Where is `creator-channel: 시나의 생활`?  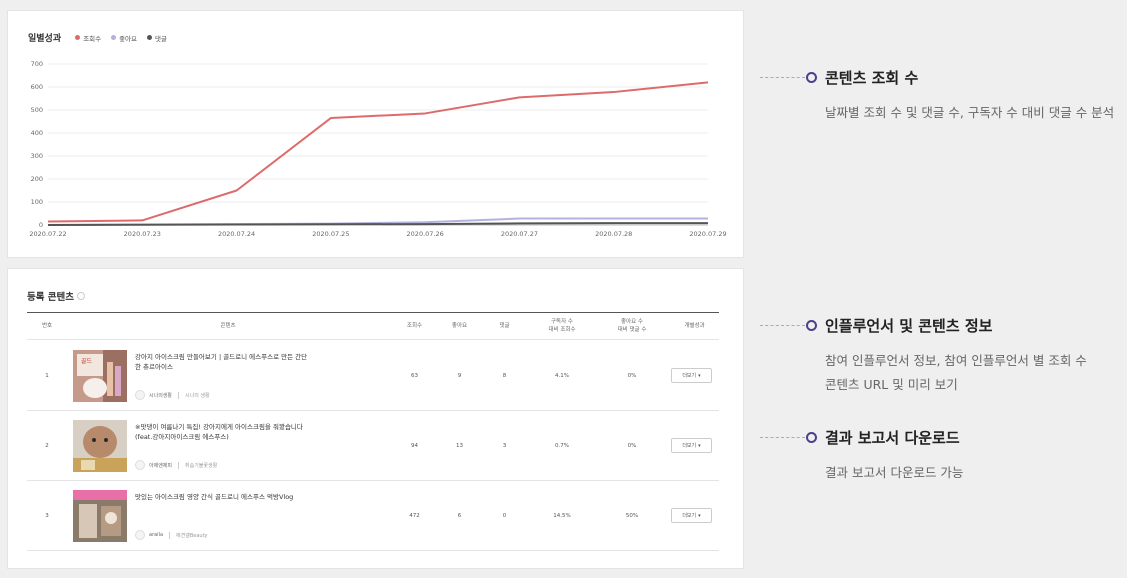 creator-channel: 시나의 생활 is located at coordinates (197, 395).